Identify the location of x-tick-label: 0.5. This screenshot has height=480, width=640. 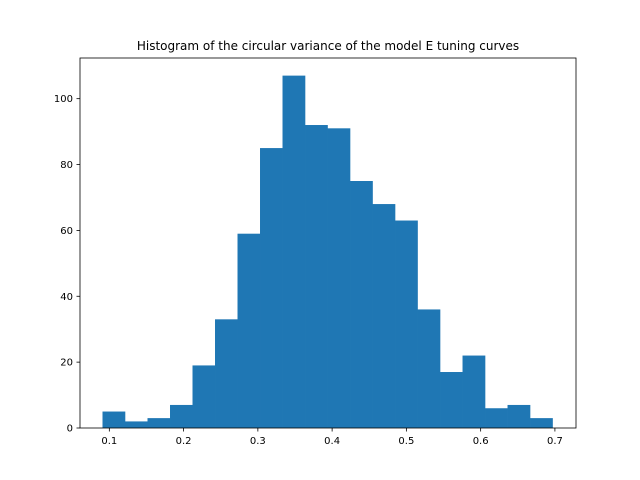
(406, 441).